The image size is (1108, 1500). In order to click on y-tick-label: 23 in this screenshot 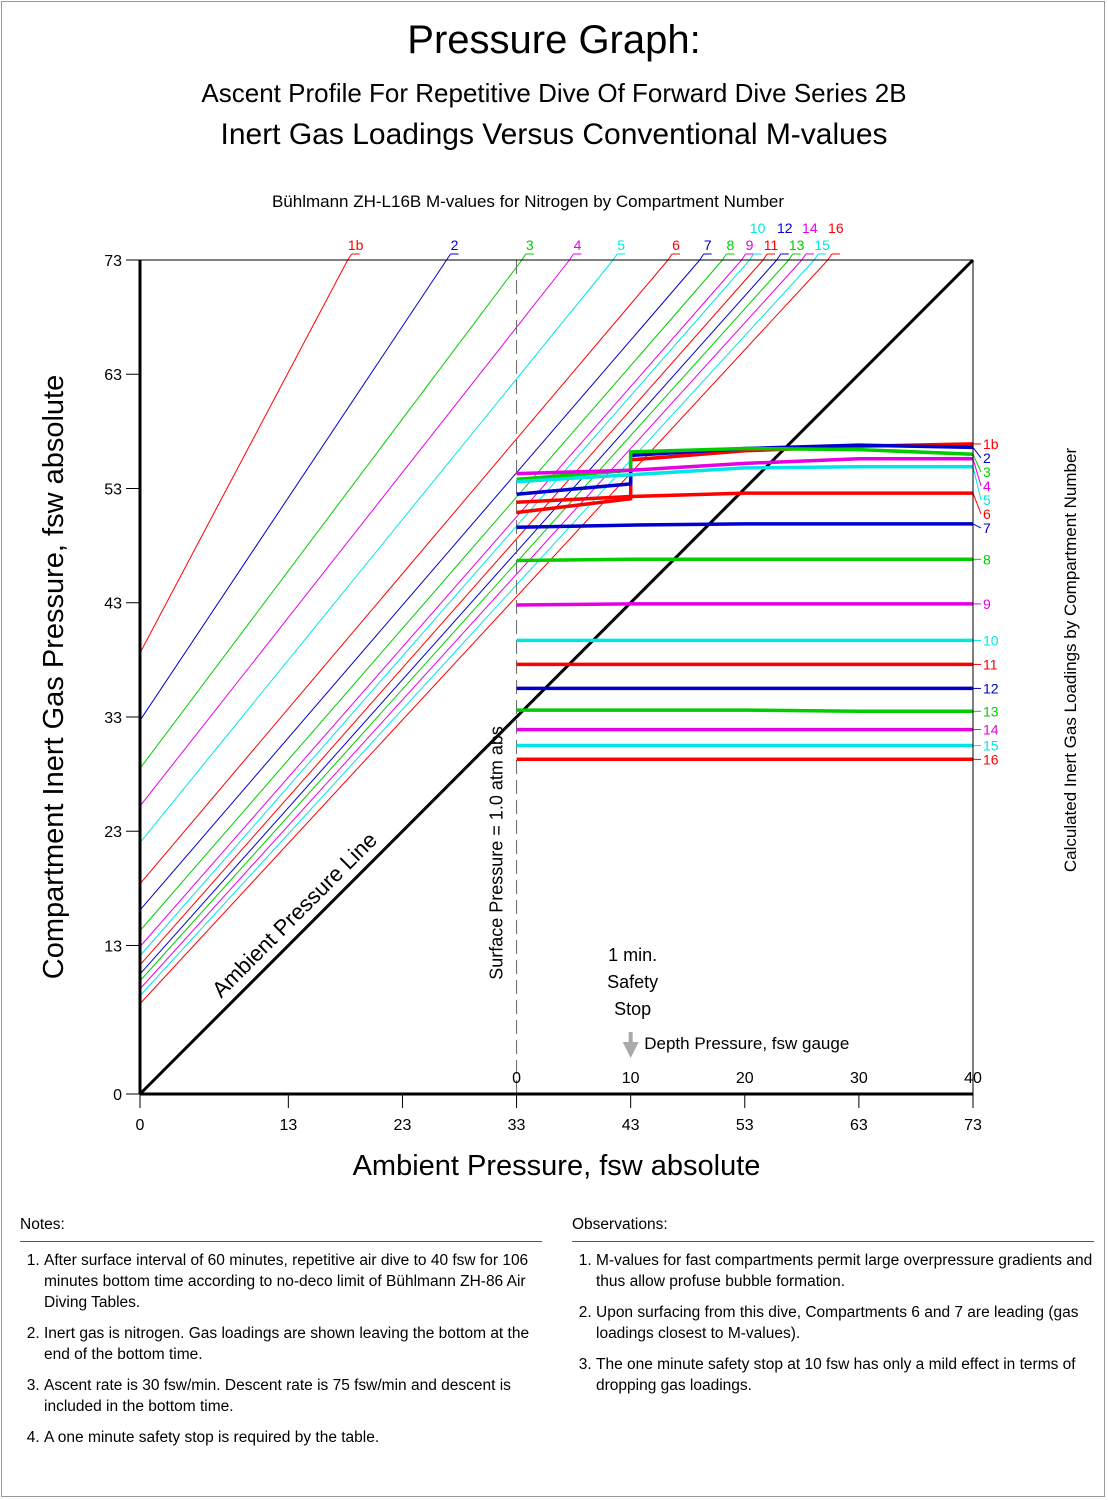, I will do `click(113, 832)`.